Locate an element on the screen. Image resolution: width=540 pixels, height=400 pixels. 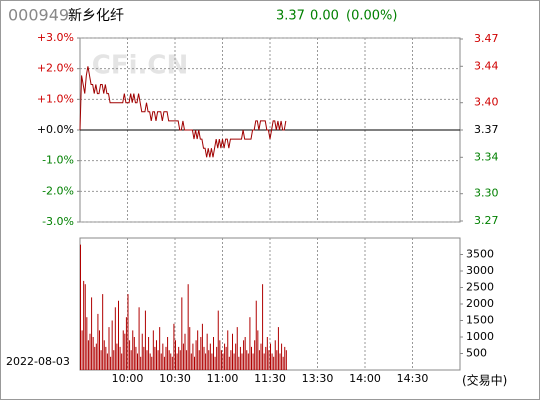
y-tick-label: 2500 is located at coordinates (480, 287).